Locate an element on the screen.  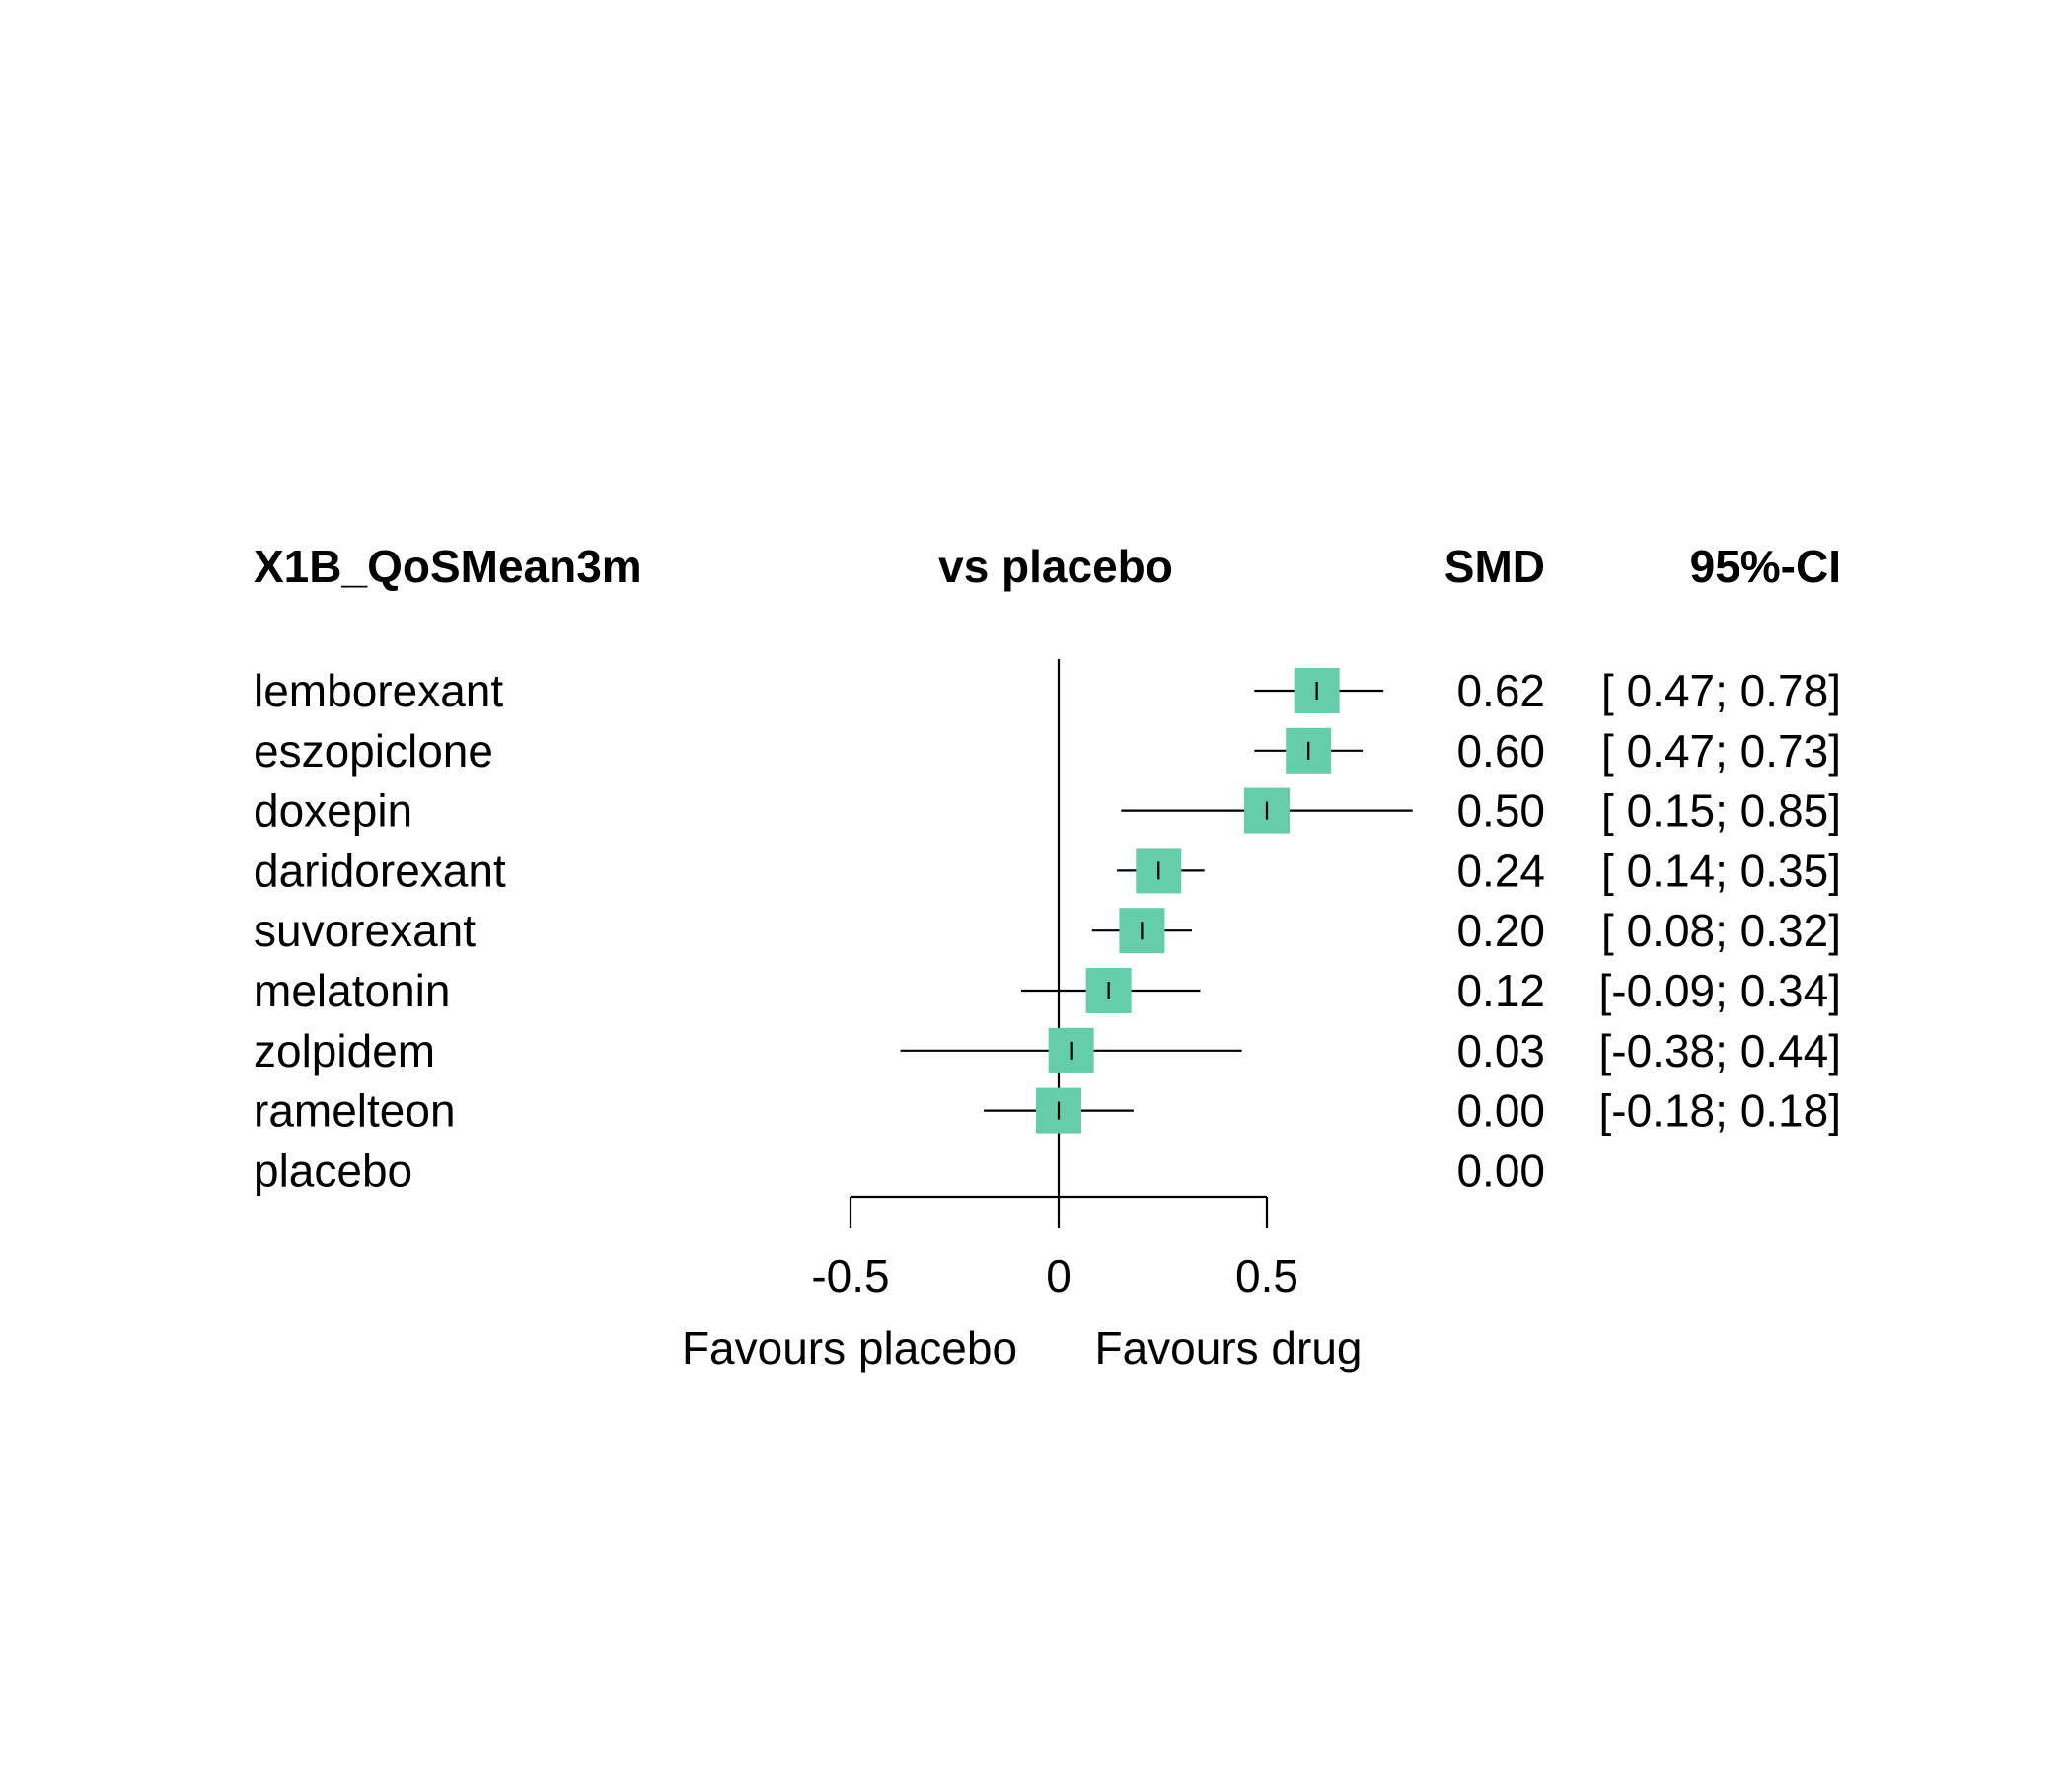
forest-row: doxepin 0.50 [ 0.15; 0.85] is located at coordinates (1047, 811).